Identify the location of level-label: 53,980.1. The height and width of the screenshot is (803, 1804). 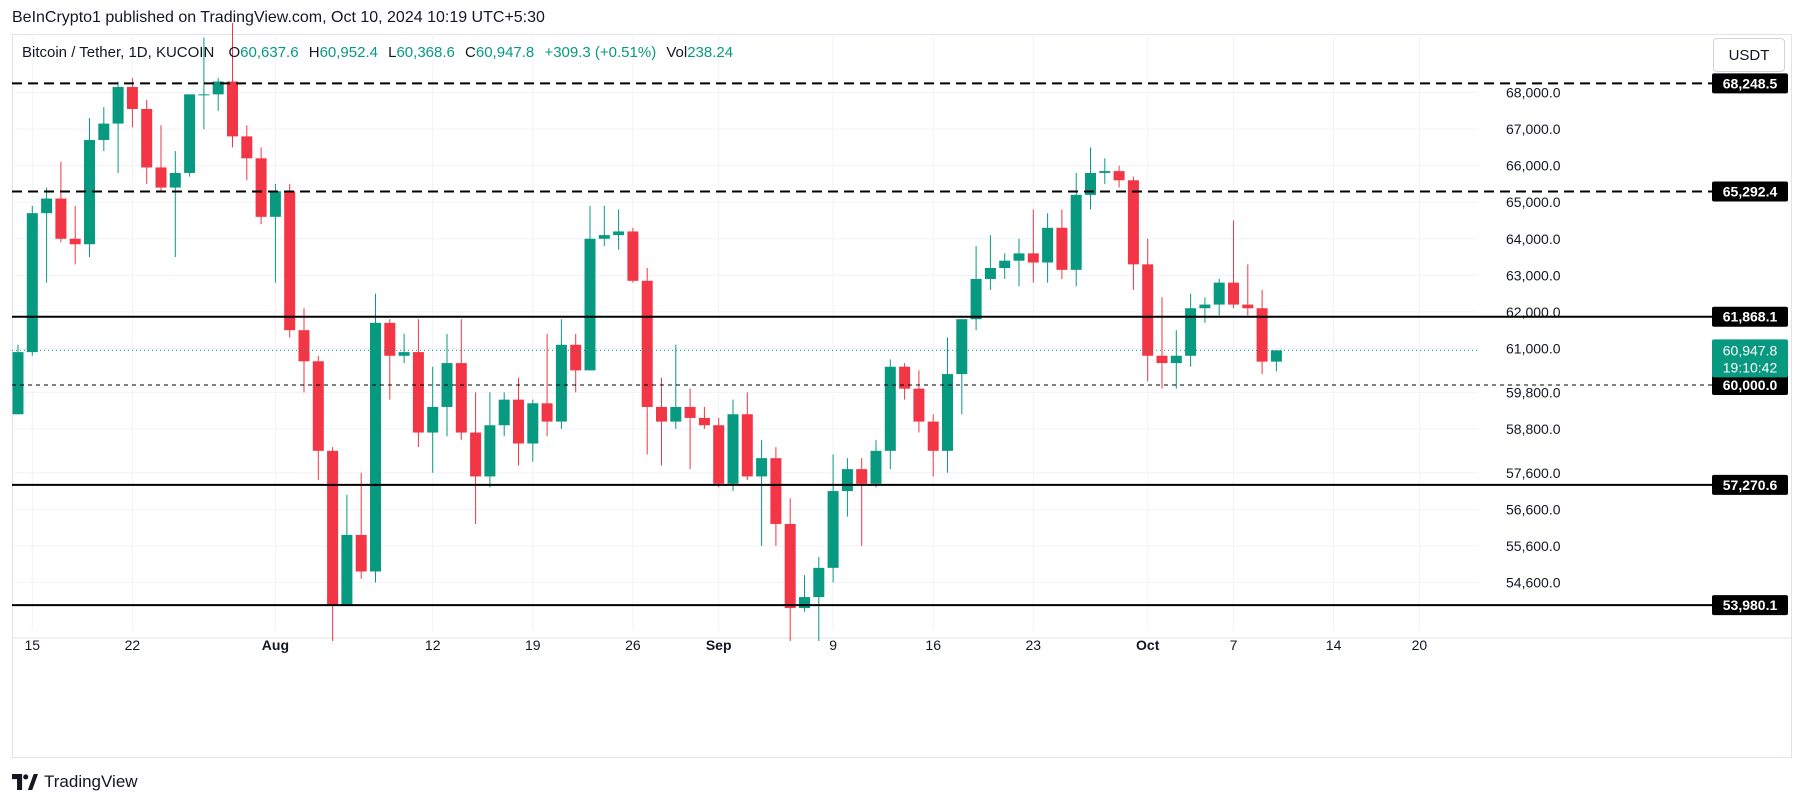
(1750, 605).